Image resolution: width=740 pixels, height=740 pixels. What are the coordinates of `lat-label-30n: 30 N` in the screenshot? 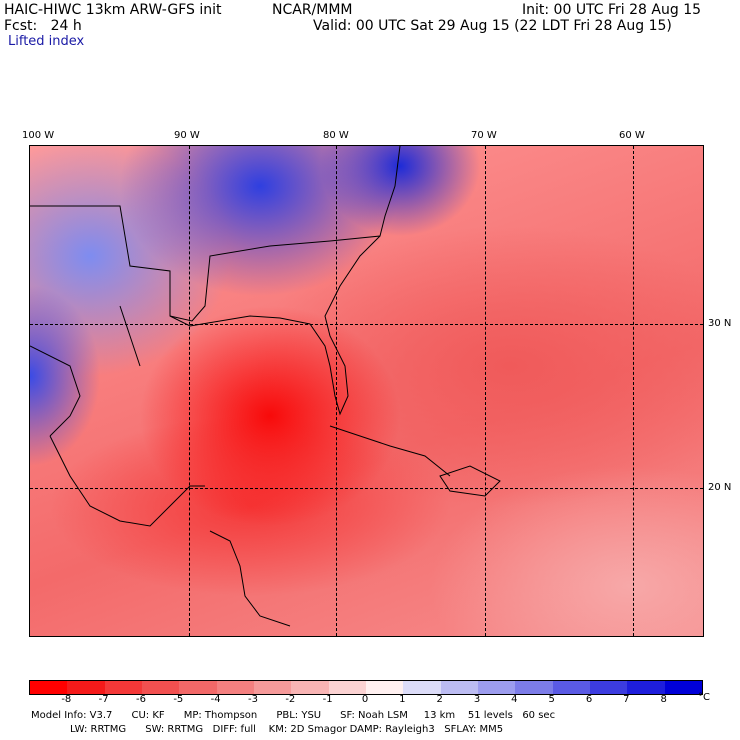 It's located at (720, 323).